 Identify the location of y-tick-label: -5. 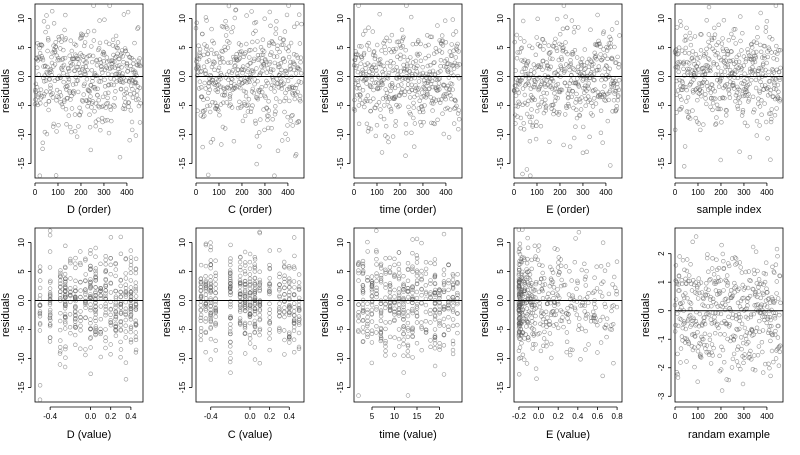
(500, 105).